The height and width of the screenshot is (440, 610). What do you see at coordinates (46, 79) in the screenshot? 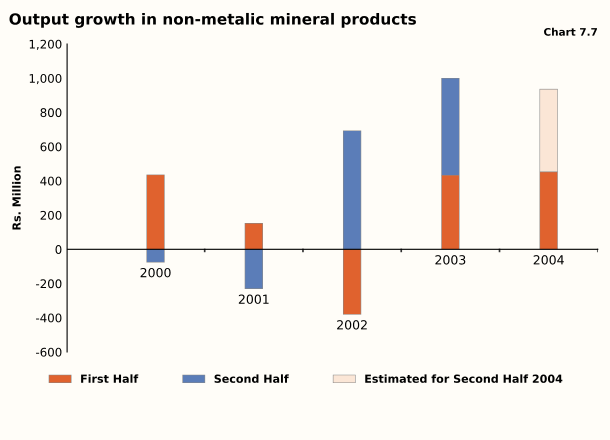
I see `y-tick-label: 1,000` at bounding box center [46, 79].